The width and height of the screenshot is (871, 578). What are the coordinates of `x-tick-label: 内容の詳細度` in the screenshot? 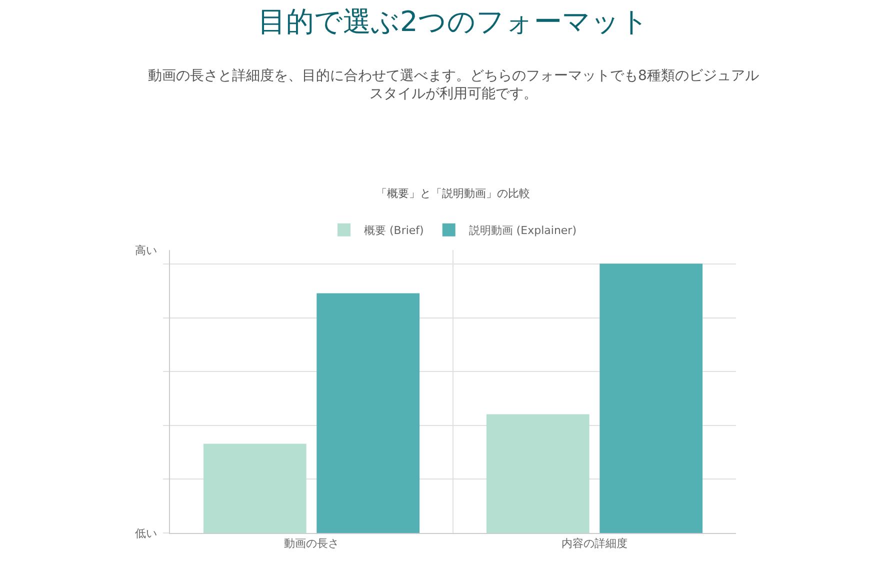 It's located at (595, 543).